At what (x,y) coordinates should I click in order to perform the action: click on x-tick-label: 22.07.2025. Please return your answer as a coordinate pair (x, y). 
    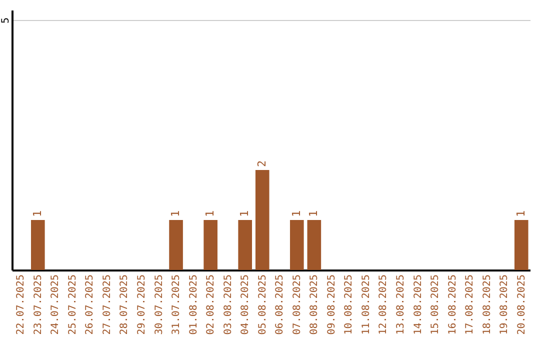
    Looking at the image, I should click on (21, 304).